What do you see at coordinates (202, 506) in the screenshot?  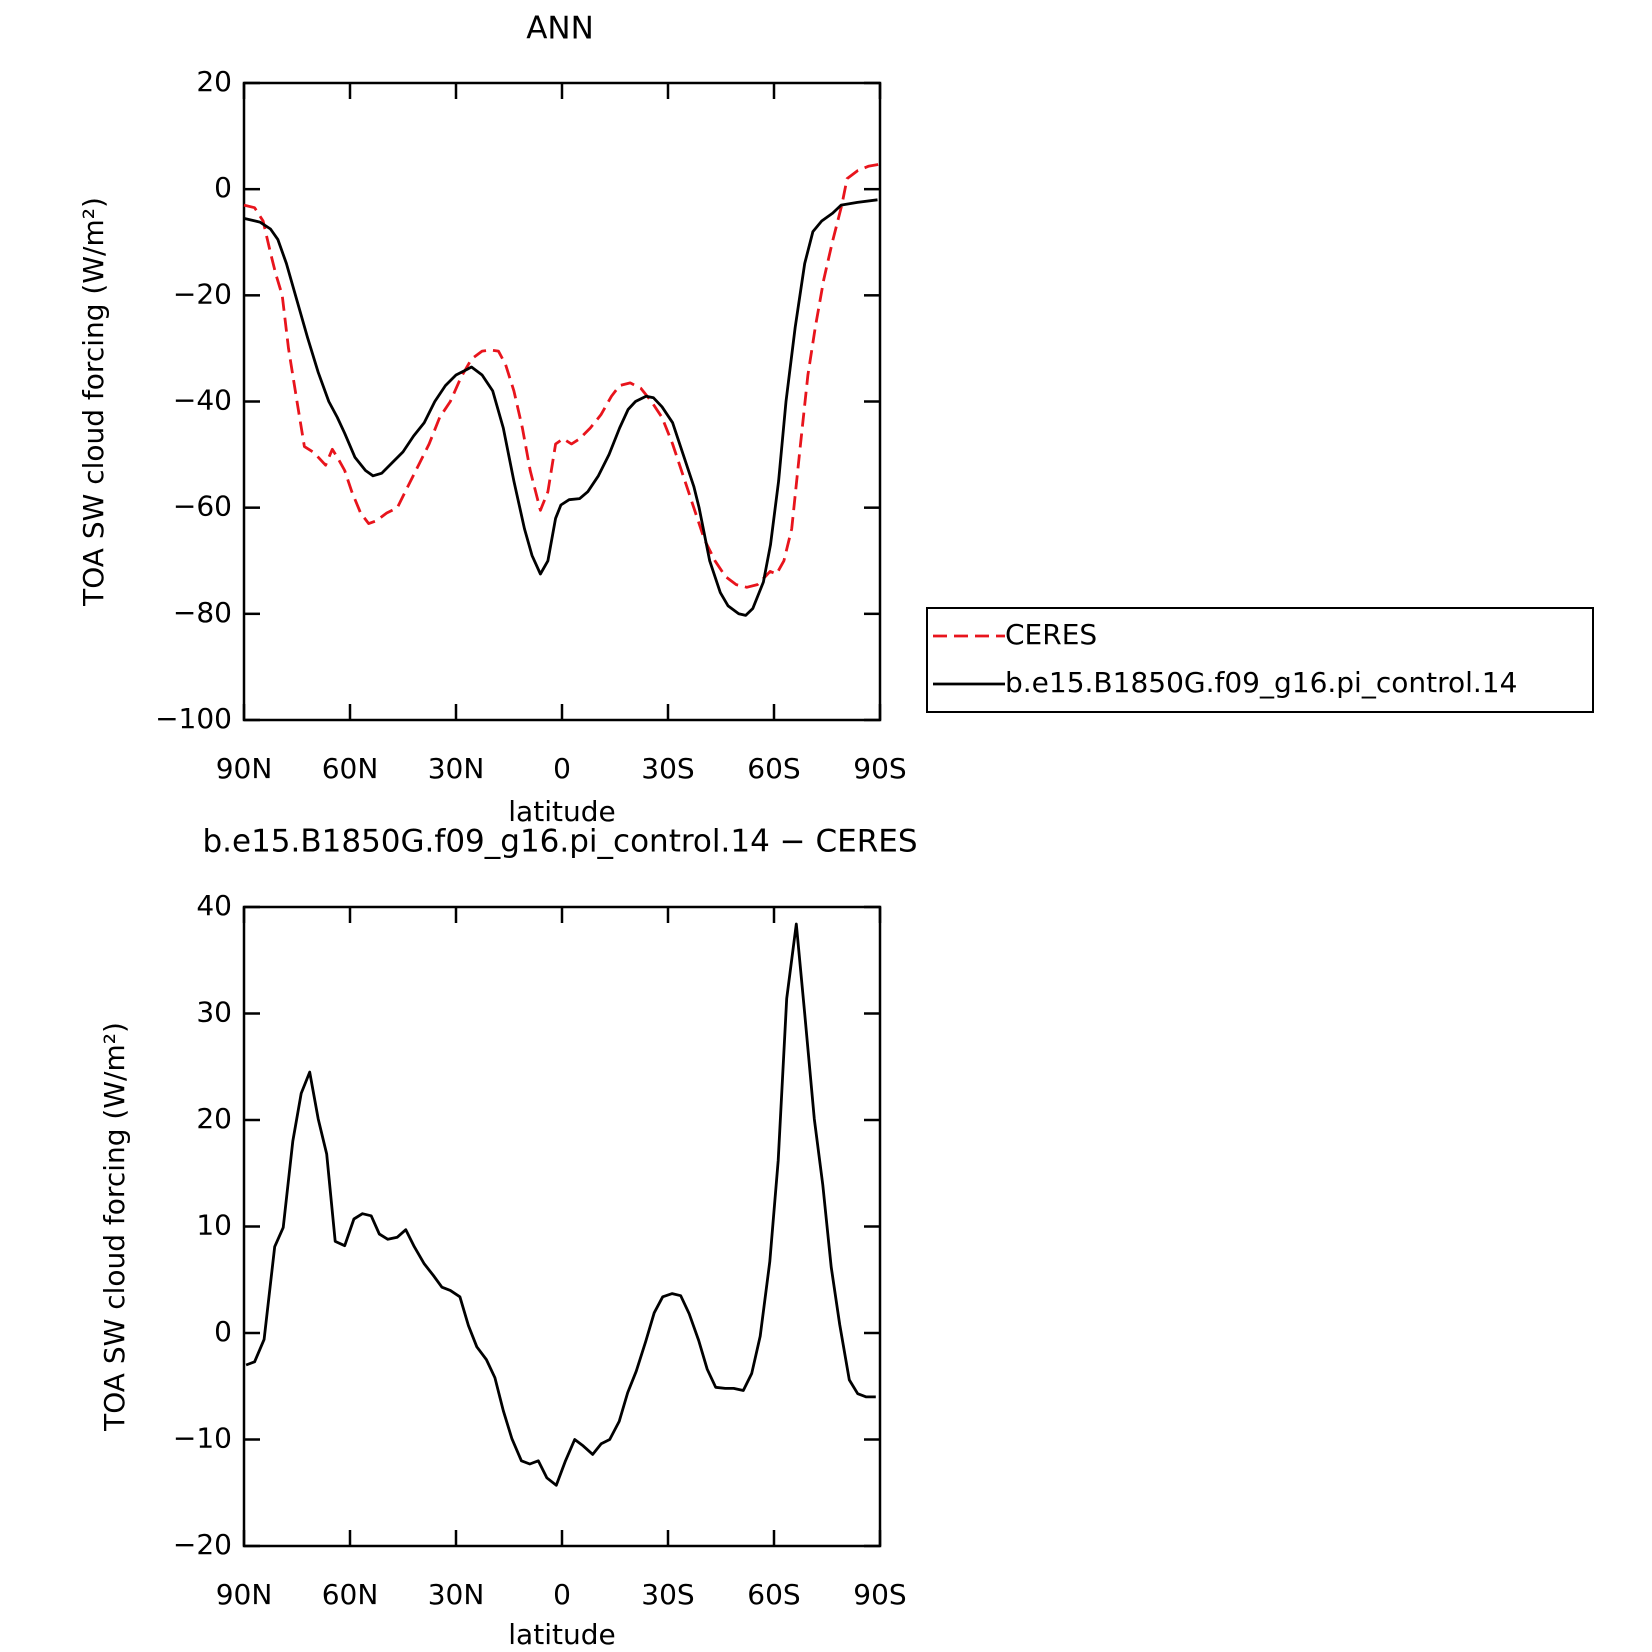 I see `y-tick-label: −60` at bounding box center [202, 506].